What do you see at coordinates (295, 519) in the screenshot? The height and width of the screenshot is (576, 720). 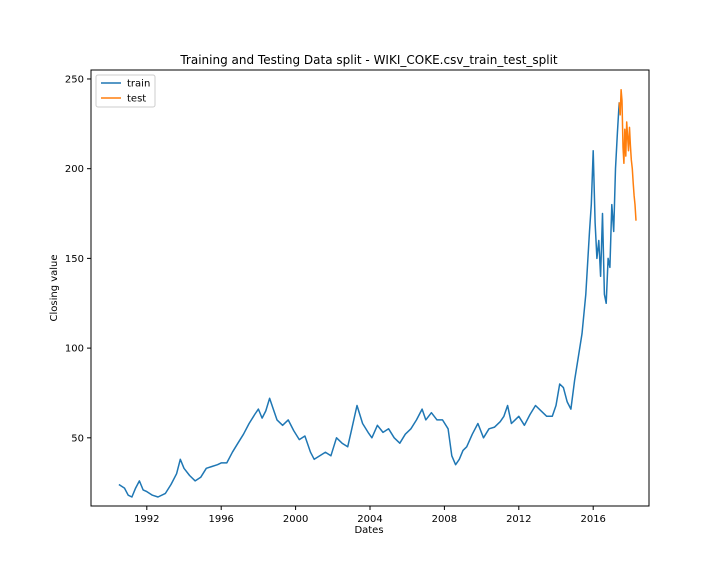 I see `x-tick-label: 2000` at bounding box center [295, 519].